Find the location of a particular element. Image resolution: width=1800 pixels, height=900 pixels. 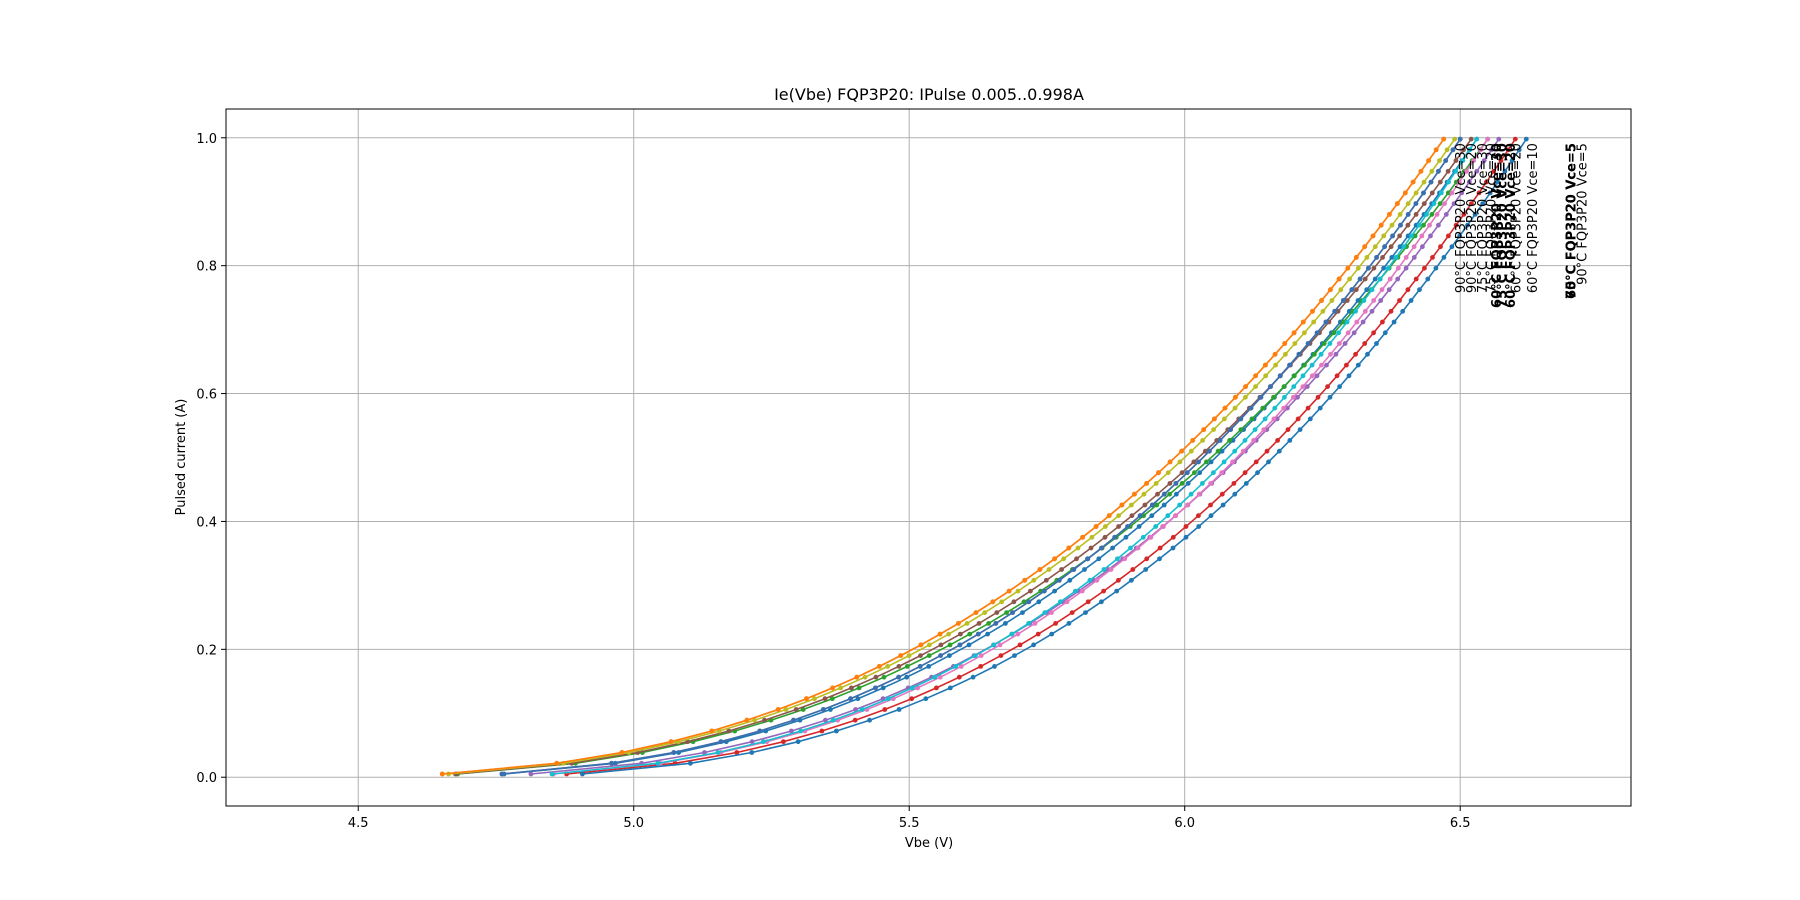

annotation-label: 75°C FQP3P20 Vce=5 is located at coordinates (1571, 221).